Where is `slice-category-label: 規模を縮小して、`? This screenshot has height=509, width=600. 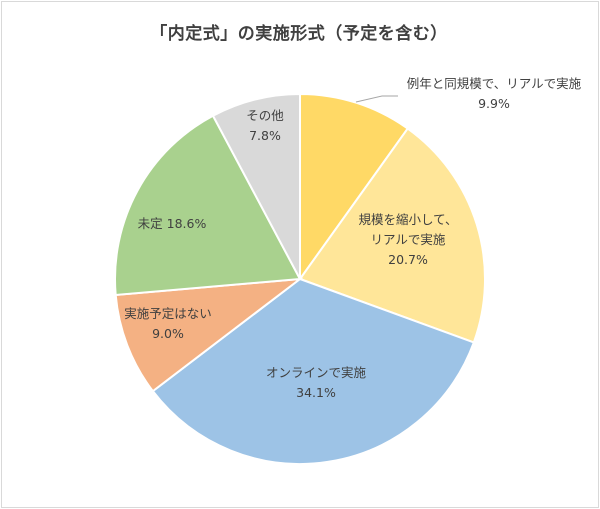
slice-category-label: 規模を縮小して、 is located at coordinates (407, 219).